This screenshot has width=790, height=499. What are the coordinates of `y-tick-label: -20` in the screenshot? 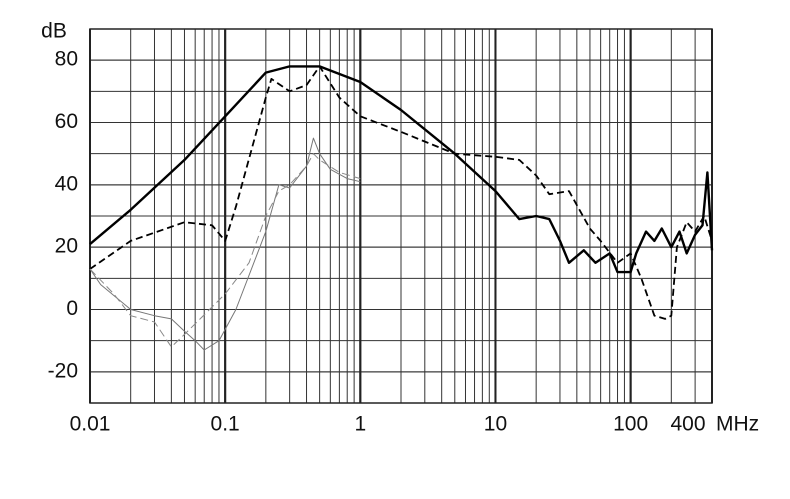 It's located at (63, 370).